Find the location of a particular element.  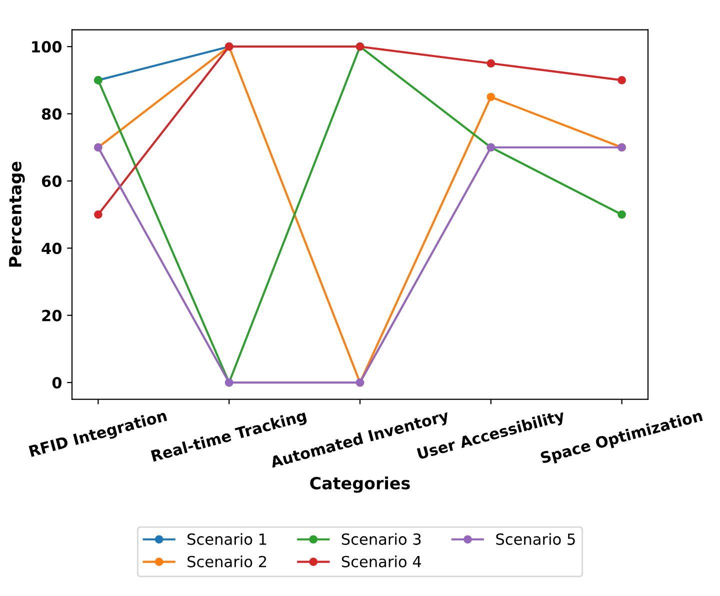

y-tick-label: 80 is located at coordinates (52, 114).